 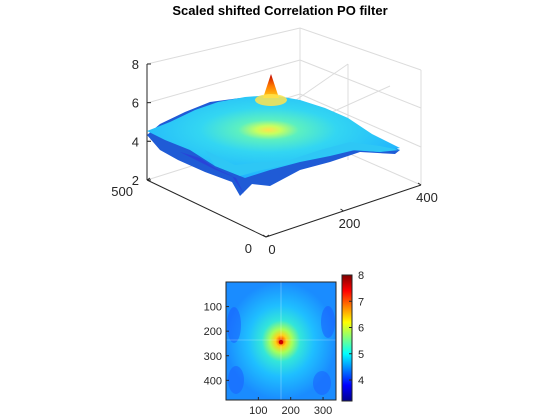 What do you see at coordinates (135, 141) in the screenshot?
I see `z-tick-label: 4` at bounding box center [135, 141].